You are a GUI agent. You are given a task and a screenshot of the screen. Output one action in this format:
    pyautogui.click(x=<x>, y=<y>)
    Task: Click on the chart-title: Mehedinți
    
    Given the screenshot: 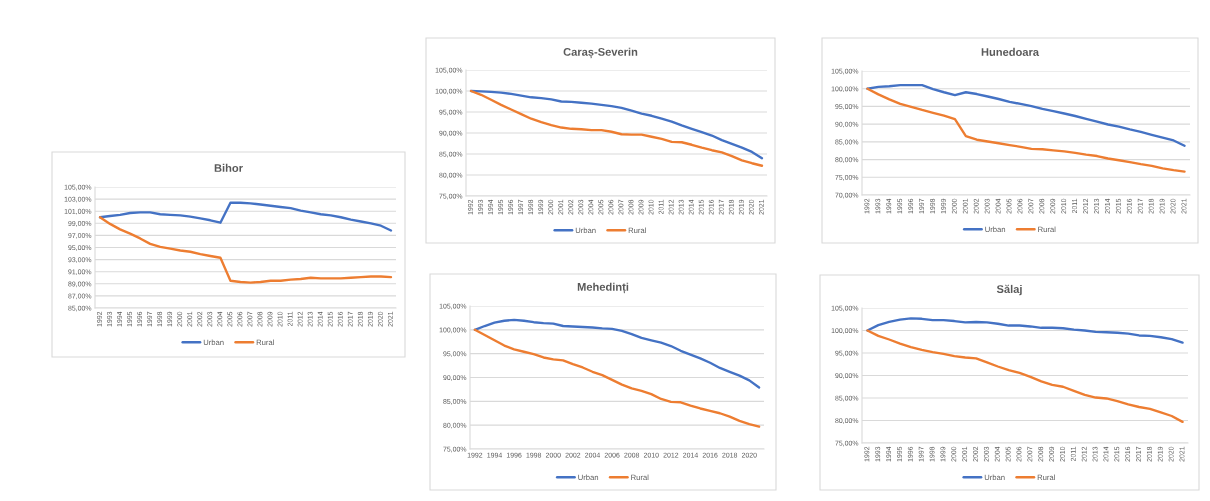 What is the action you would take?
    pyautogui.click(x=603, y=288)
    